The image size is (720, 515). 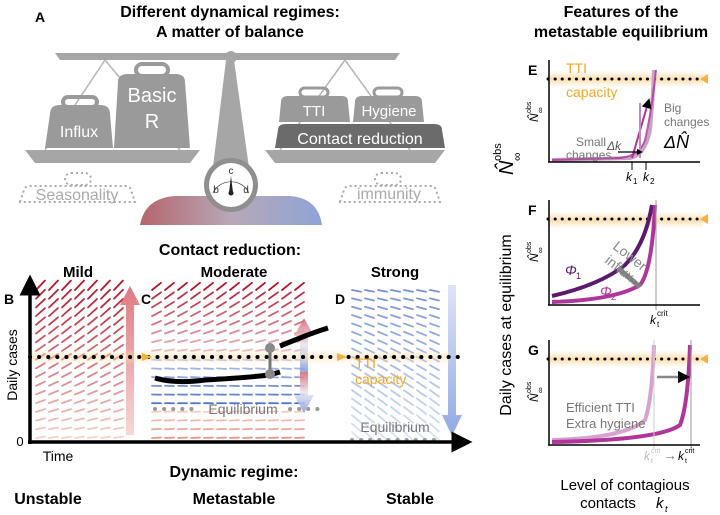 What do you see at coordinates (533, 117) in the screenshot?
I see `panel-e-ylabel-math: N̂` at bounding box center [533, 117].